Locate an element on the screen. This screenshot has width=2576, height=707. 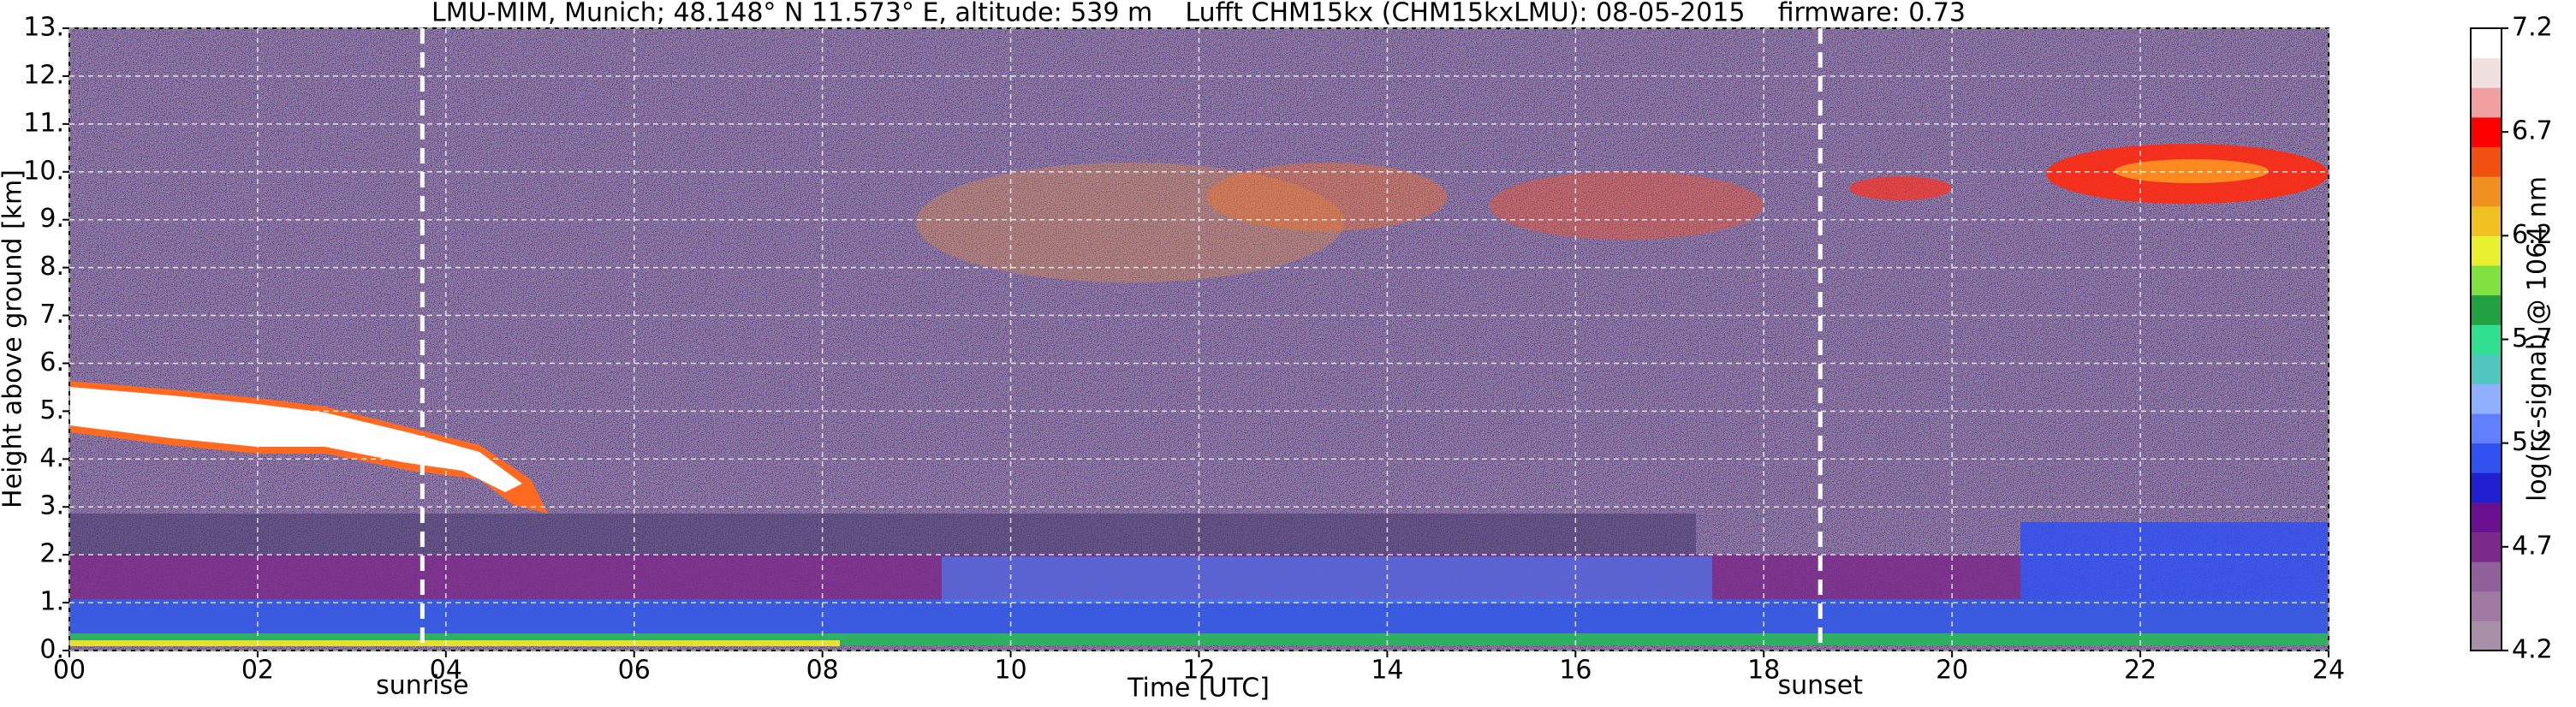
y-tick-label: 0. is located at coordinates (51, 650).